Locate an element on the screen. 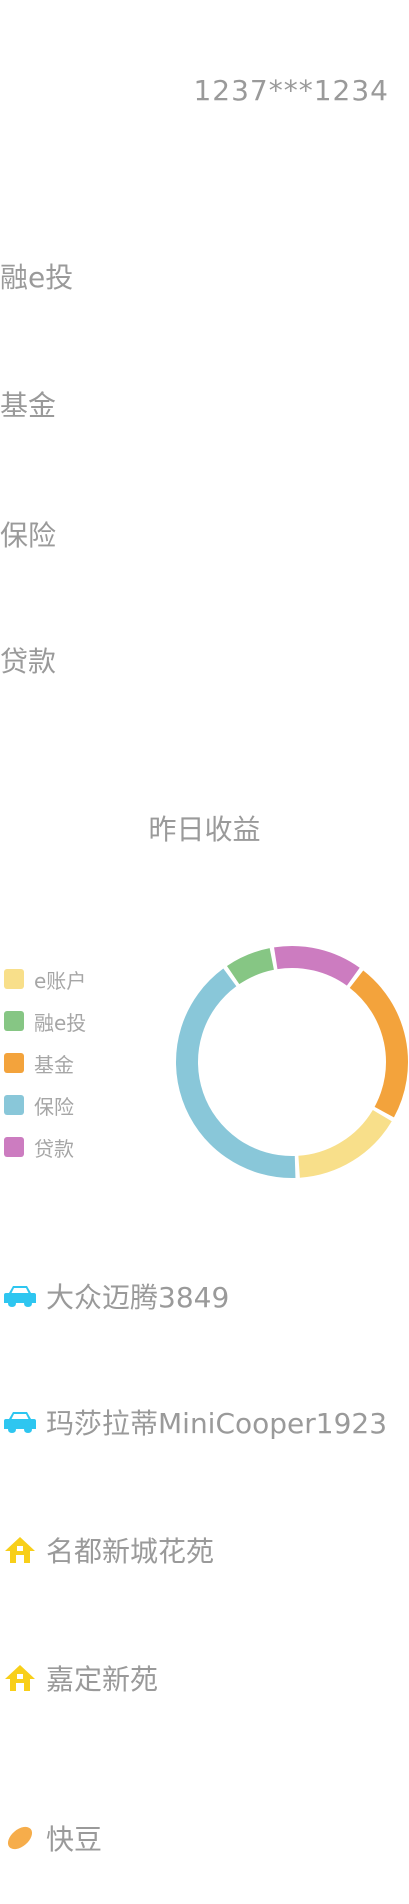 The height and width of the screenshot is (1904, 409). earnings-title: 昨日收益 is located at coordinates (204, 829).